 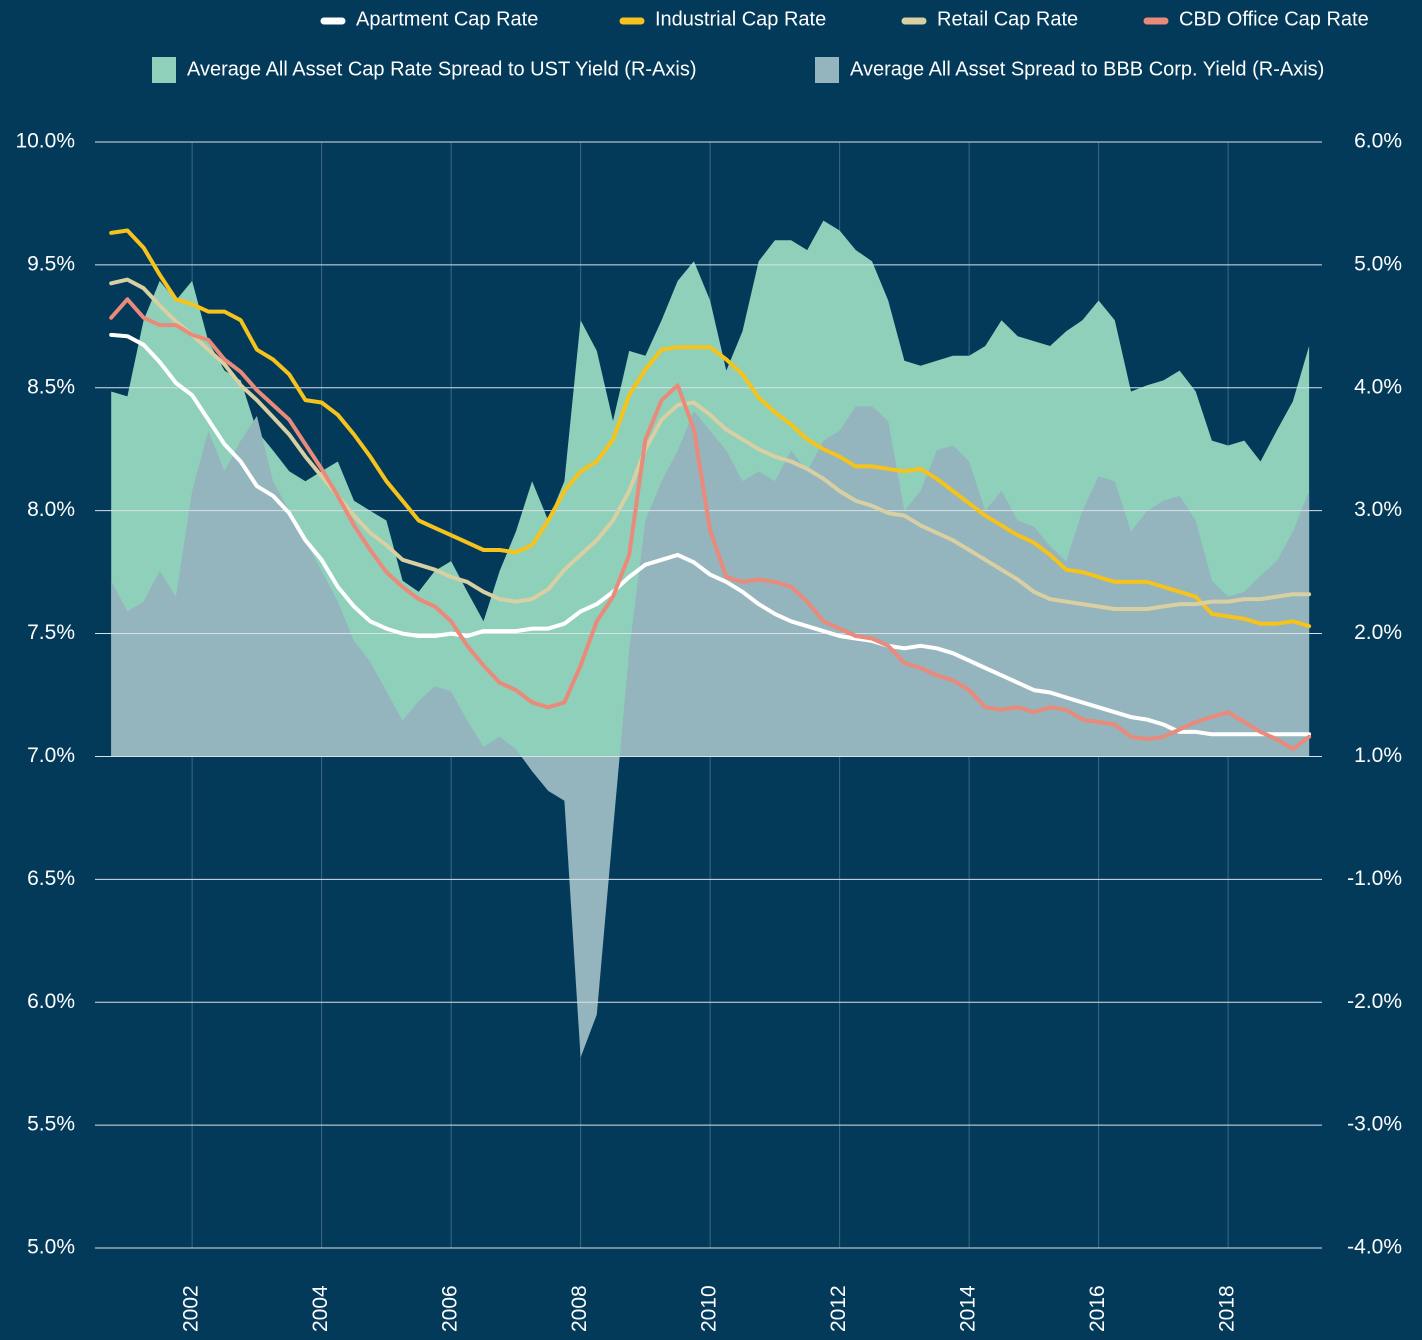 What do you see at coordinates (1378, 263) in the screenshot?
I see `y2-tick-label: 5.0%` at bounding box center [1378, 263].